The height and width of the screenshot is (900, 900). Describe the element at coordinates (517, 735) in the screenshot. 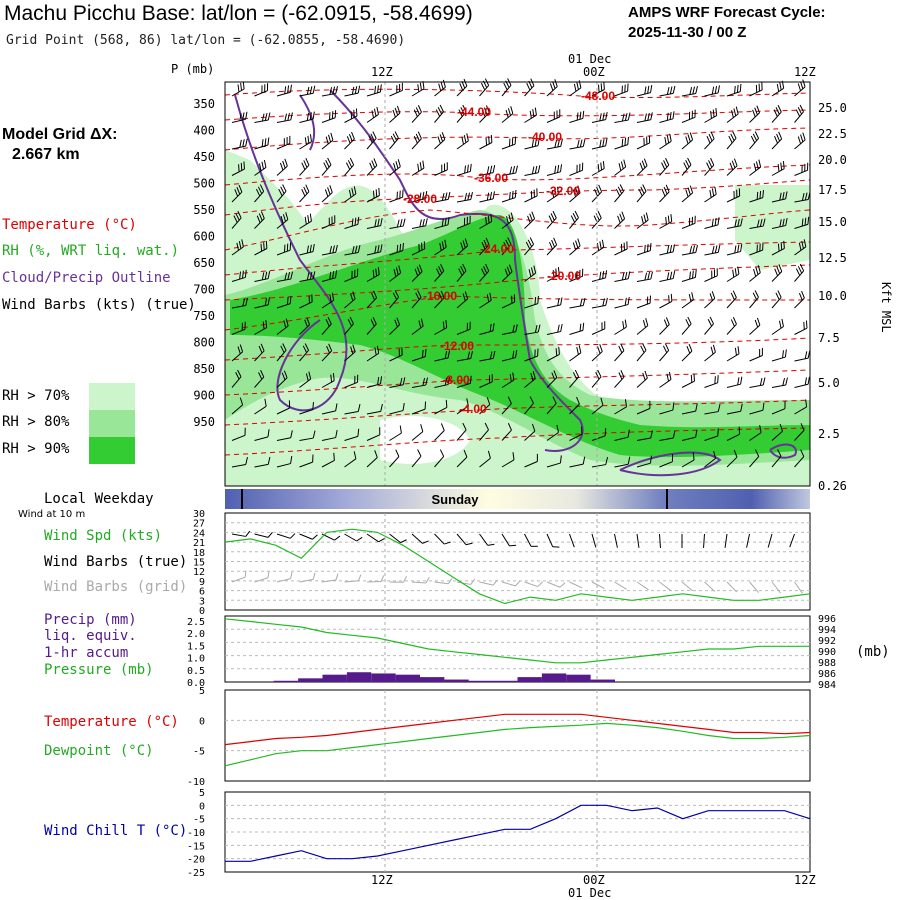

I see `temperature-panel` at that location.